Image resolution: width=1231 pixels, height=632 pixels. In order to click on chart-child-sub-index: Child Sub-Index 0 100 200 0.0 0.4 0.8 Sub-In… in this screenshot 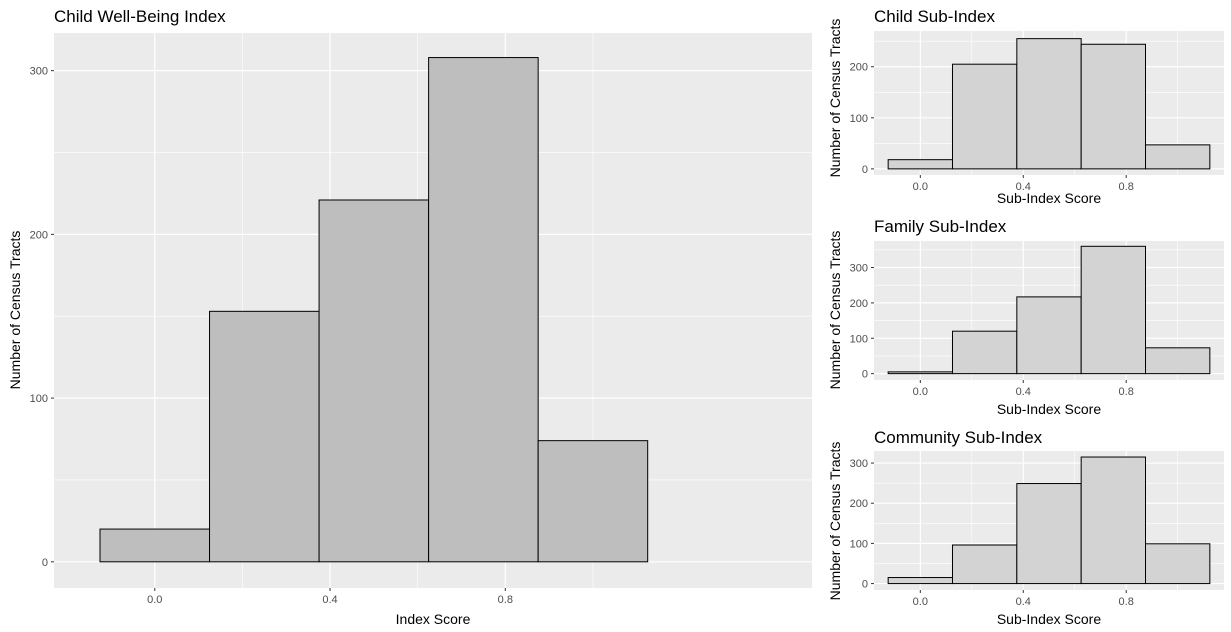, I will do `click(1025, 106)`.